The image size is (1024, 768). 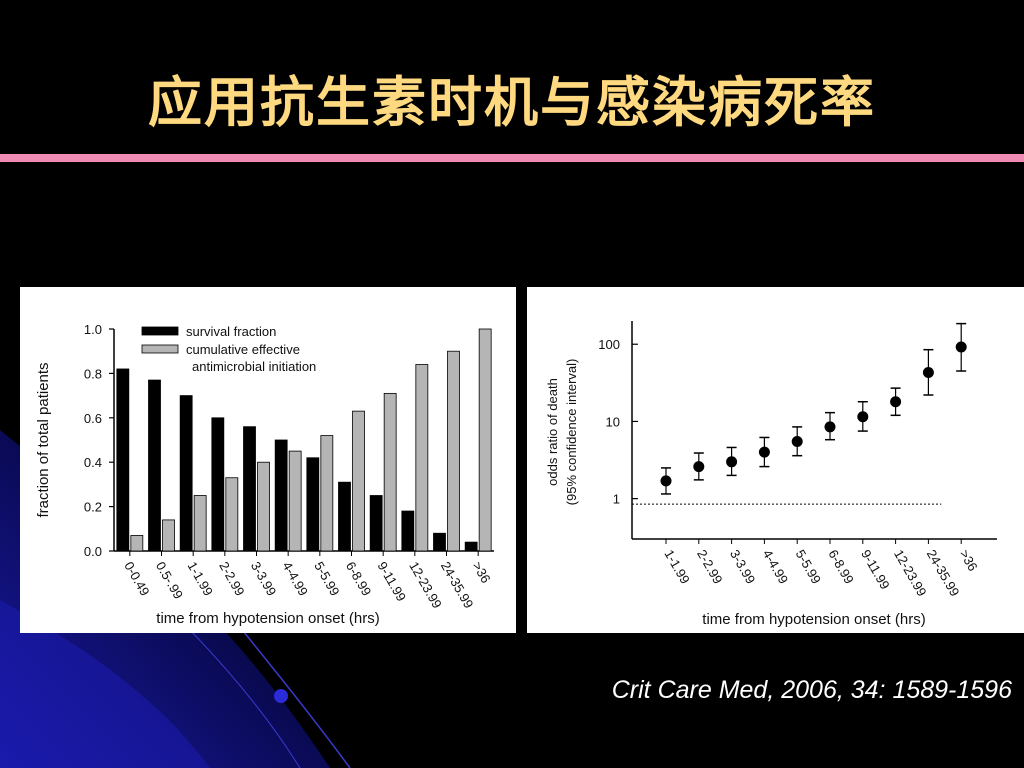 I want to click on y-axis-label-line2: (95% confidence interval), so click(x=571, y=432).